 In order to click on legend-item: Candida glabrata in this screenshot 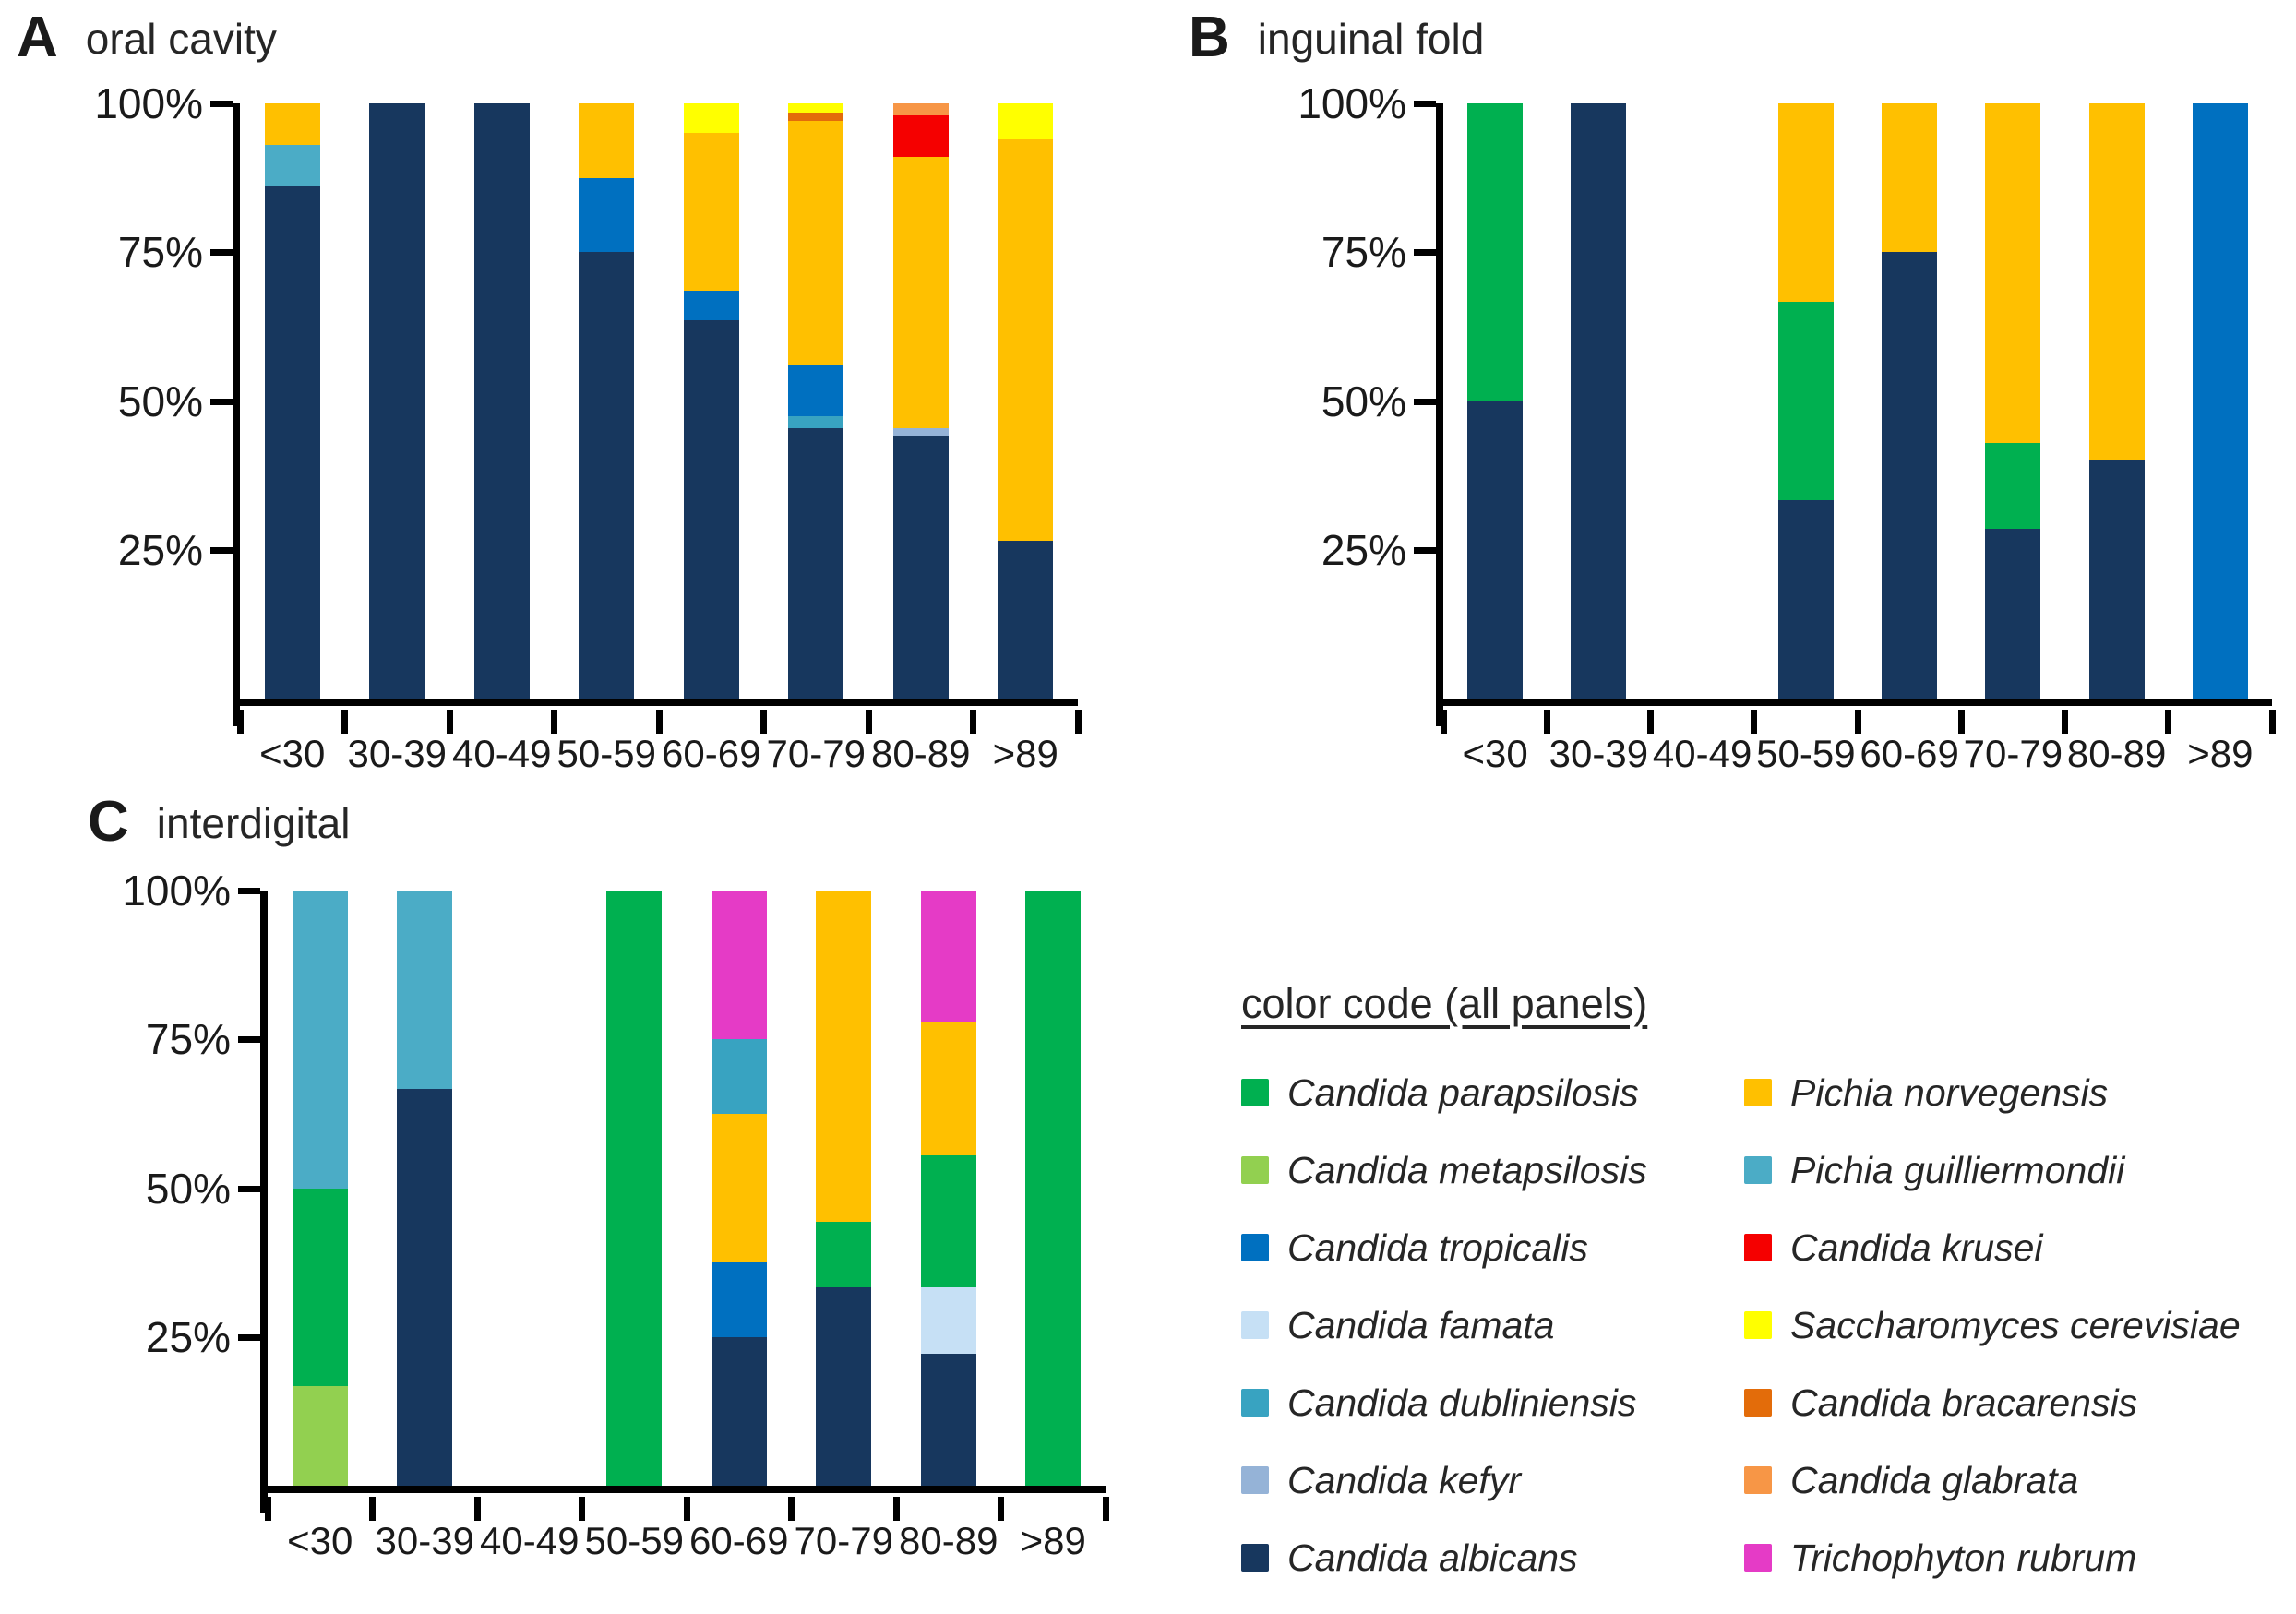, I will do `click(2020, 1480)`.